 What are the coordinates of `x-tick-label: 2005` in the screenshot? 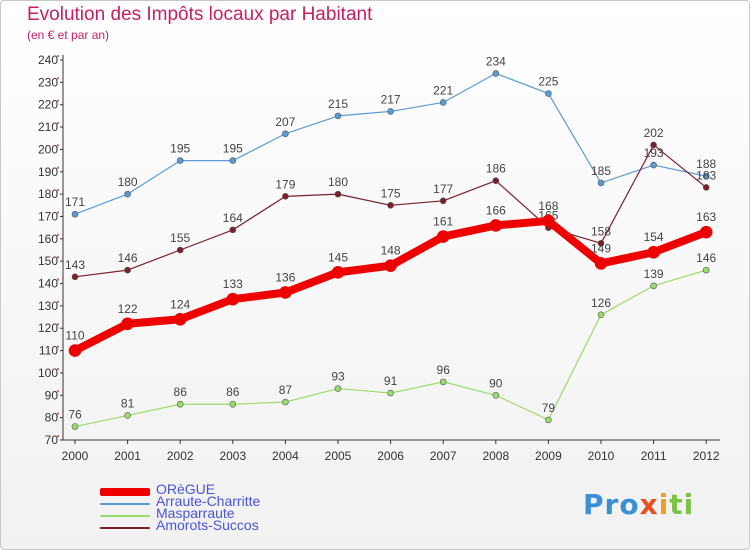 It's located at (338, 456).